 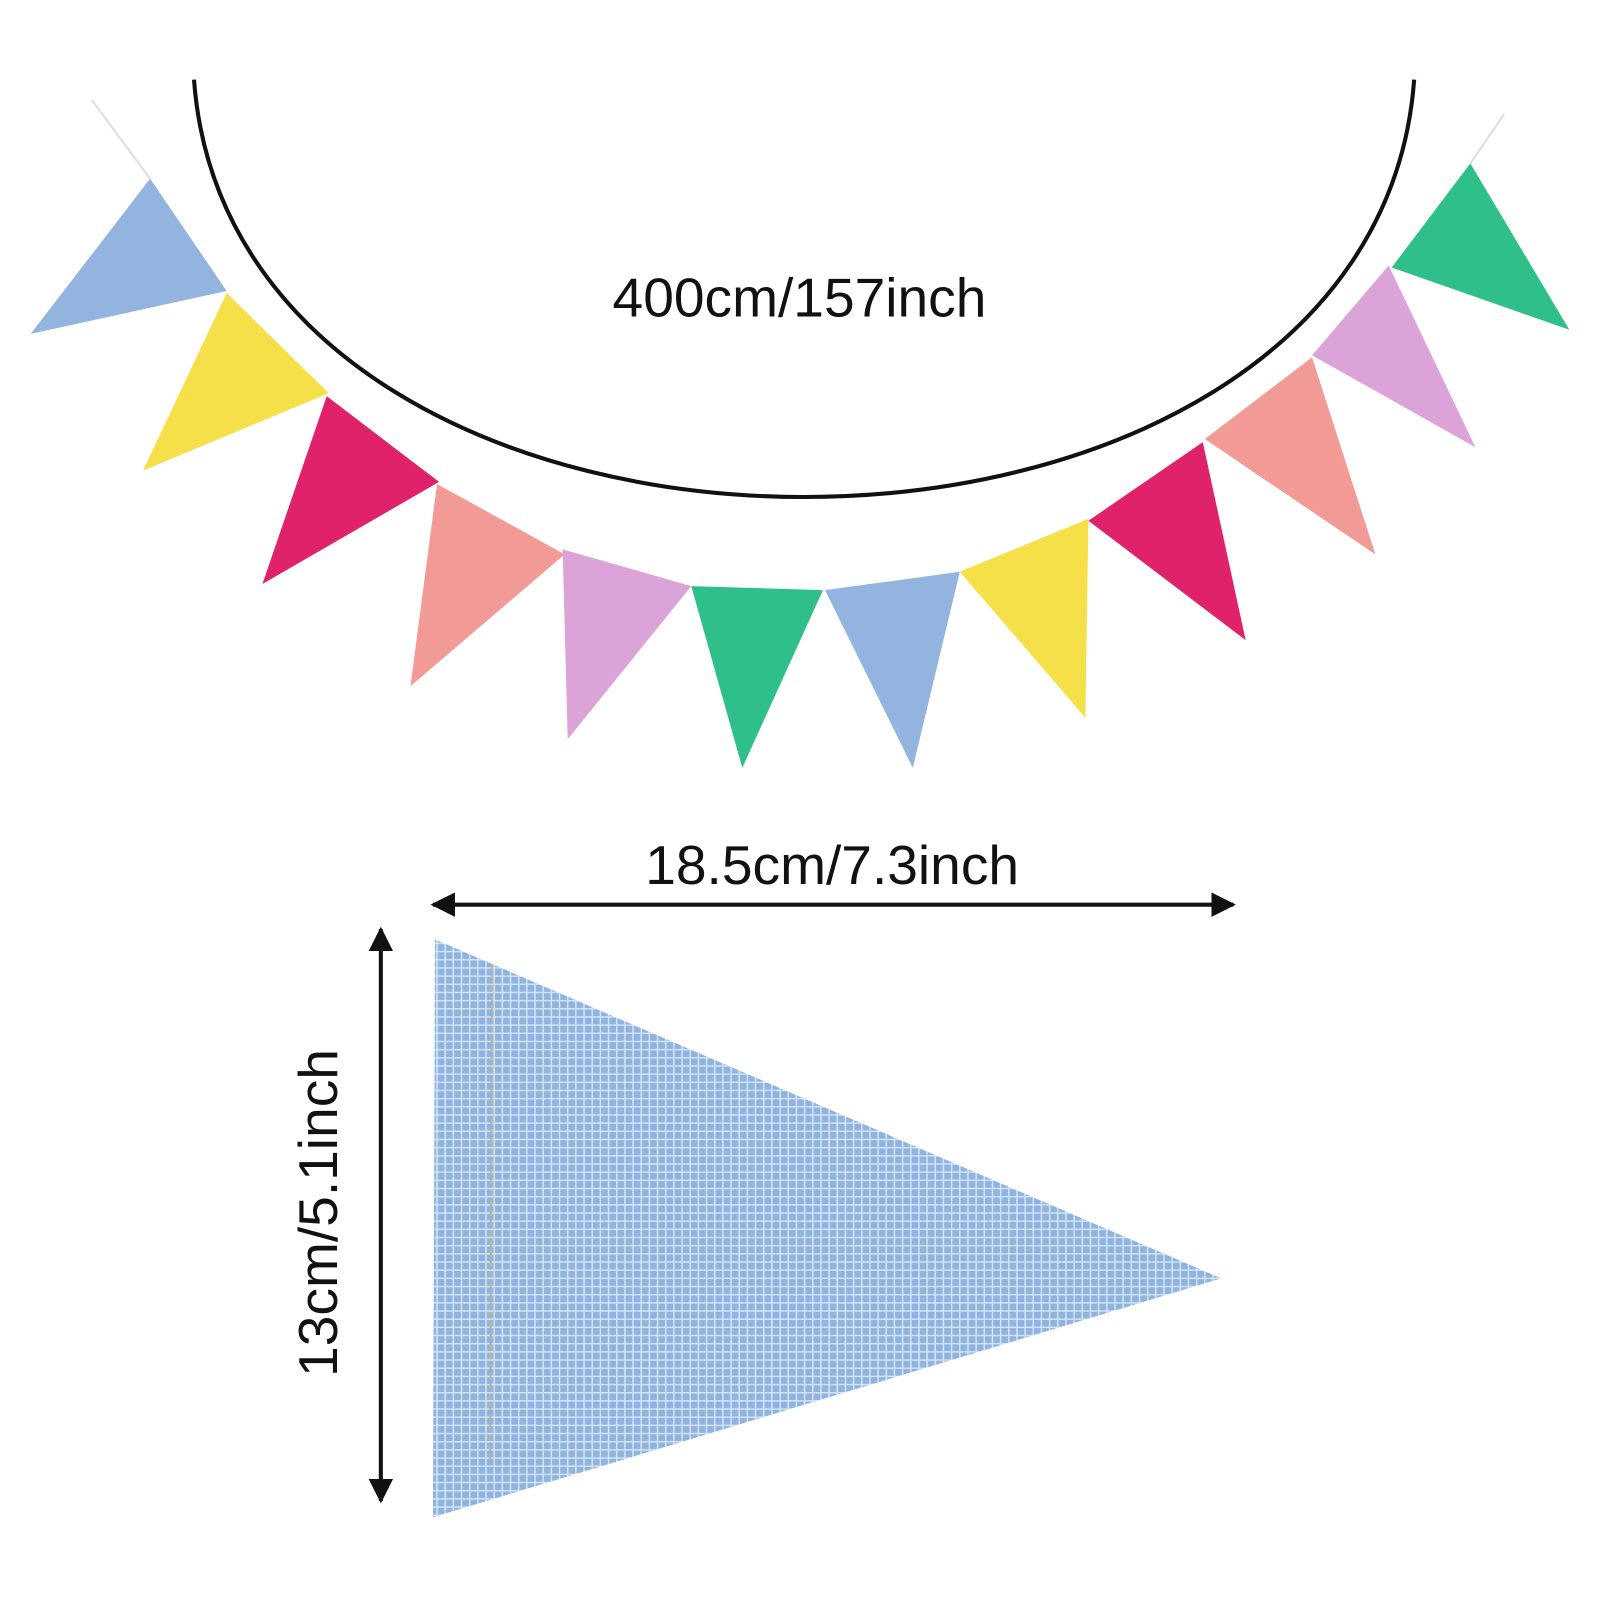 What do you see at coordinates (800, 298) in the screenshot?
I see `garland-length-label: 400cm/157inch` at bounding box center [800, 298].